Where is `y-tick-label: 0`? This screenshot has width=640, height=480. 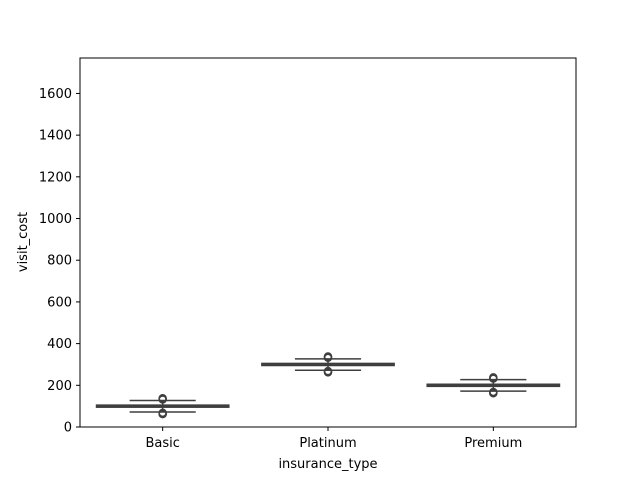 y-tick-label: 0 is located at coordinates (68, 428).